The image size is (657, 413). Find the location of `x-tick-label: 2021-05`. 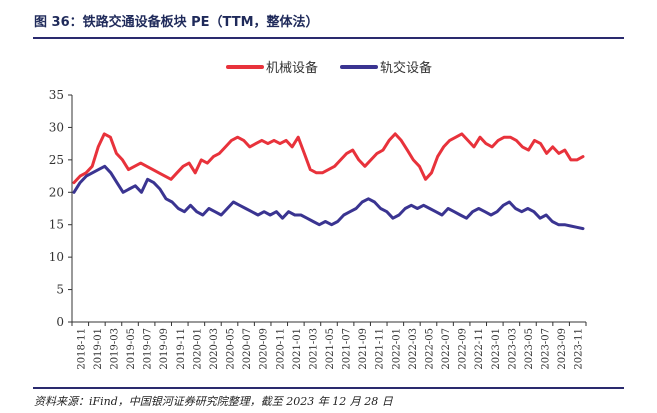

x-tick-label: 2021-05 is located at coordinates (330, 349).